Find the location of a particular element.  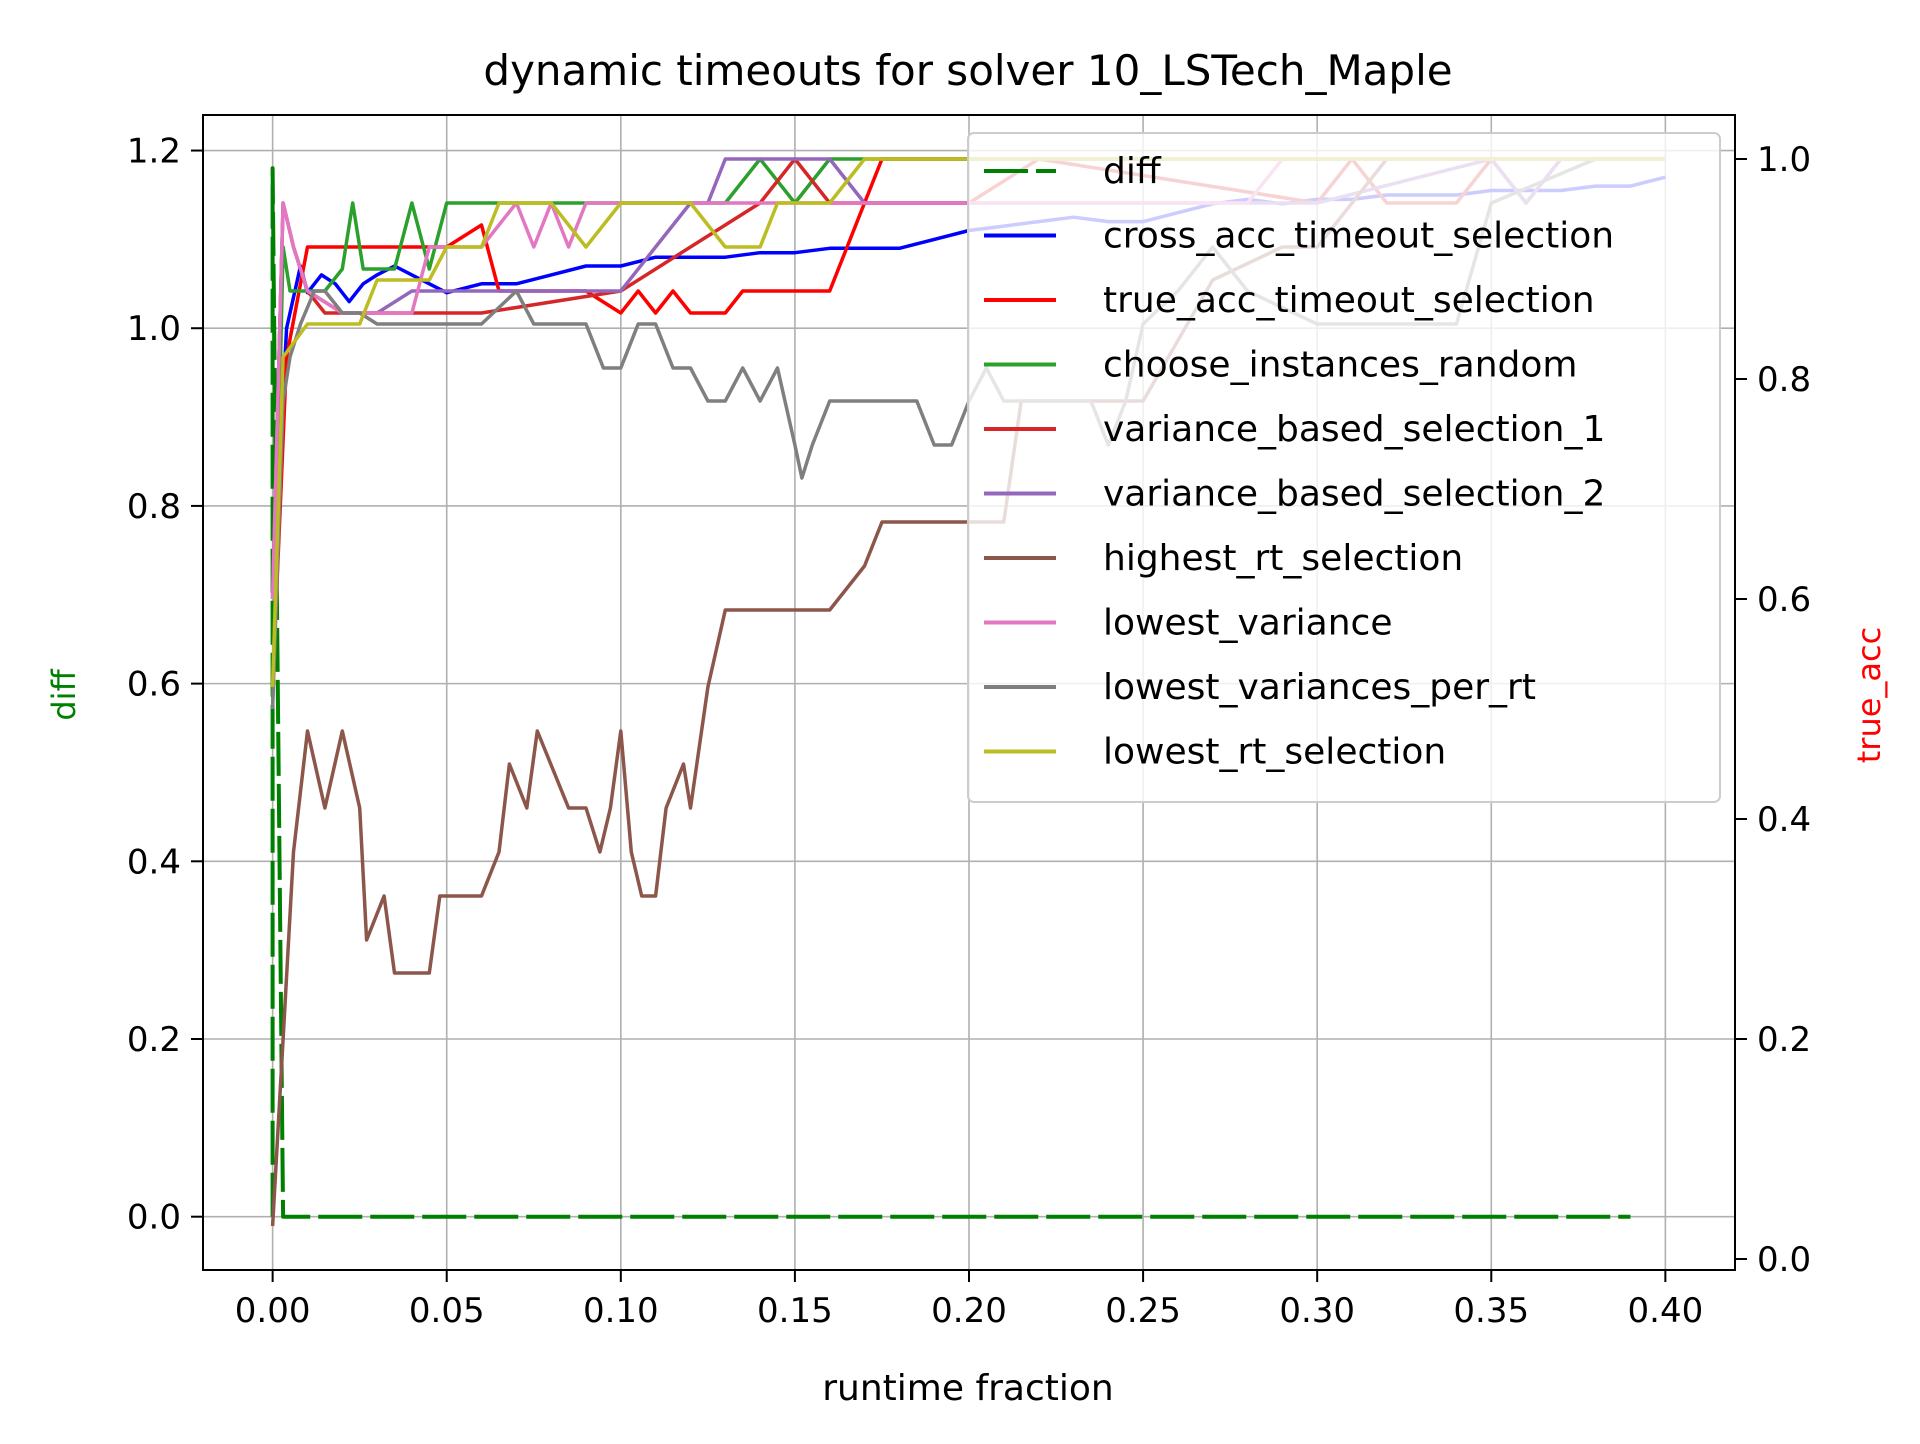

y-right-tick-label: 0.8 is located at coordinates (1784, 380).